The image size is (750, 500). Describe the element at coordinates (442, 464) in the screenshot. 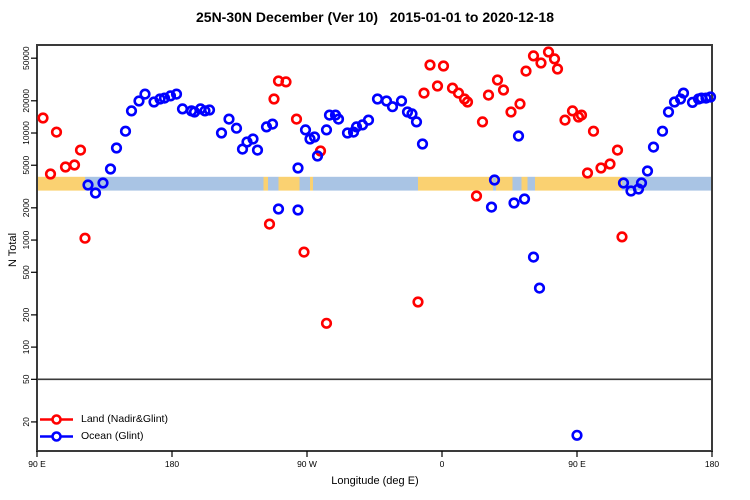

I see `x-tick-label: 0` at that location.